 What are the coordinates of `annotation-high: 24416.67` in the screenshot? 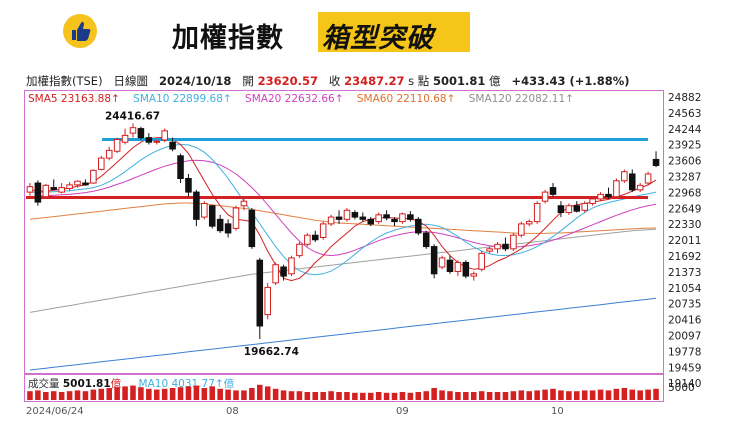 It's located at (132, 116).